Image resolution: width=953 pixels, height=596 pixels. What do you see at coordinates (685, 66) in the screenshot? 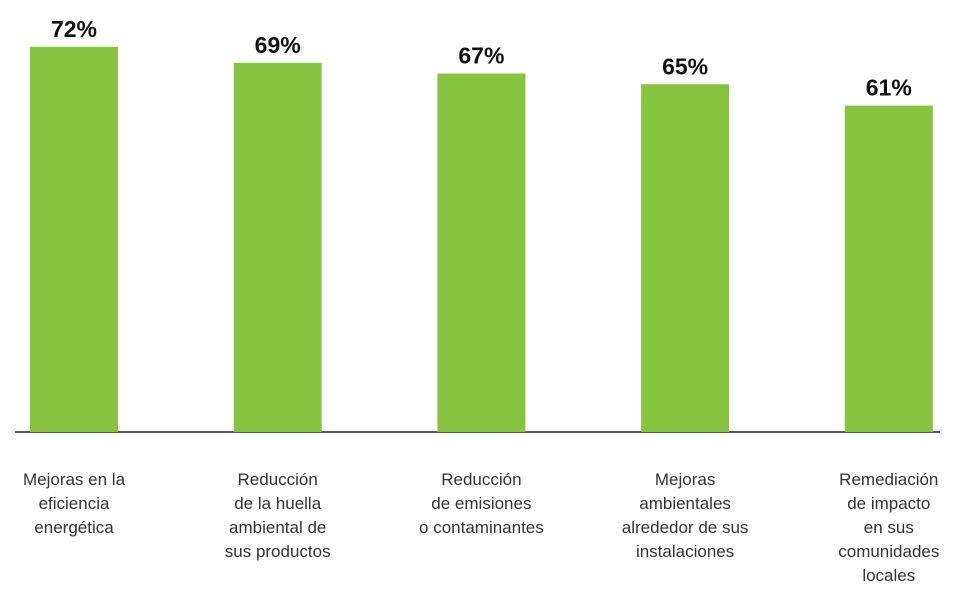
I see `value-label: 65%` at bounding box center [685, 66].